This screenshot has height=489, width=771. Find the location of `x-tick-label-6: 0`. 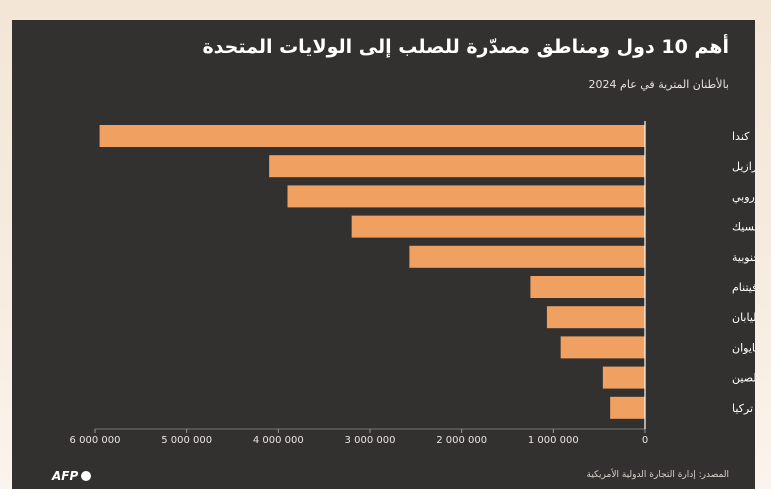

x-tick-label-6: 0 is located at coordinates (645, 440).